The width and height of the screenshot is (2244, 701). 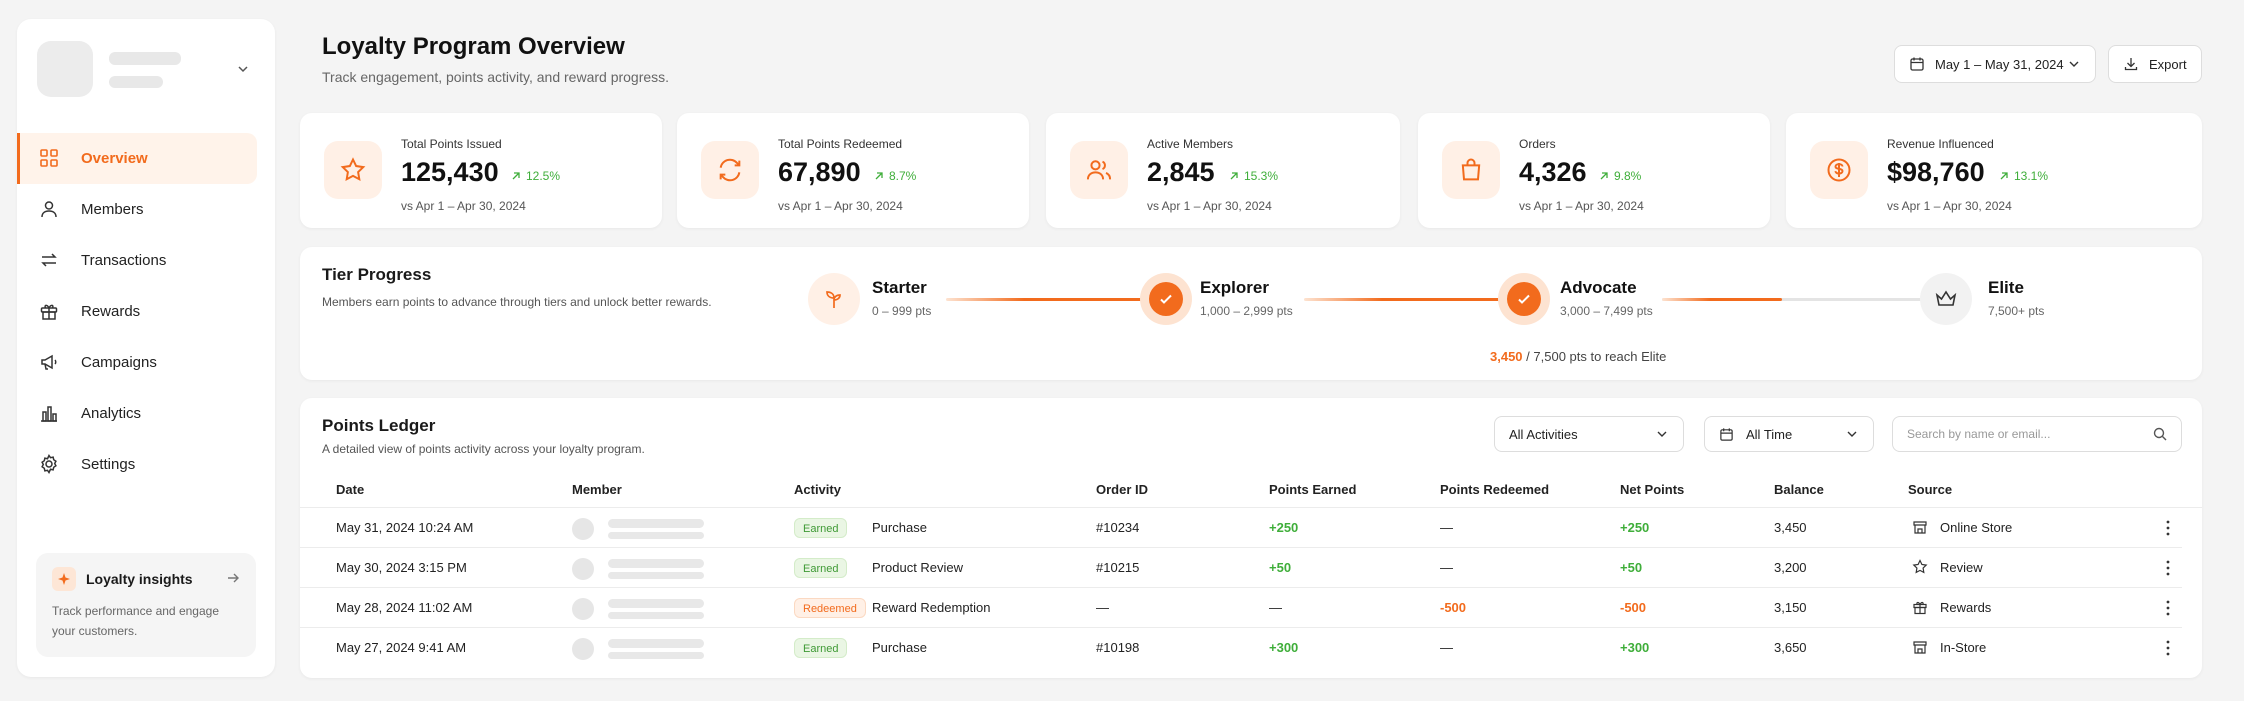 I want to click on grid-icon, so click(x=50, y=159).